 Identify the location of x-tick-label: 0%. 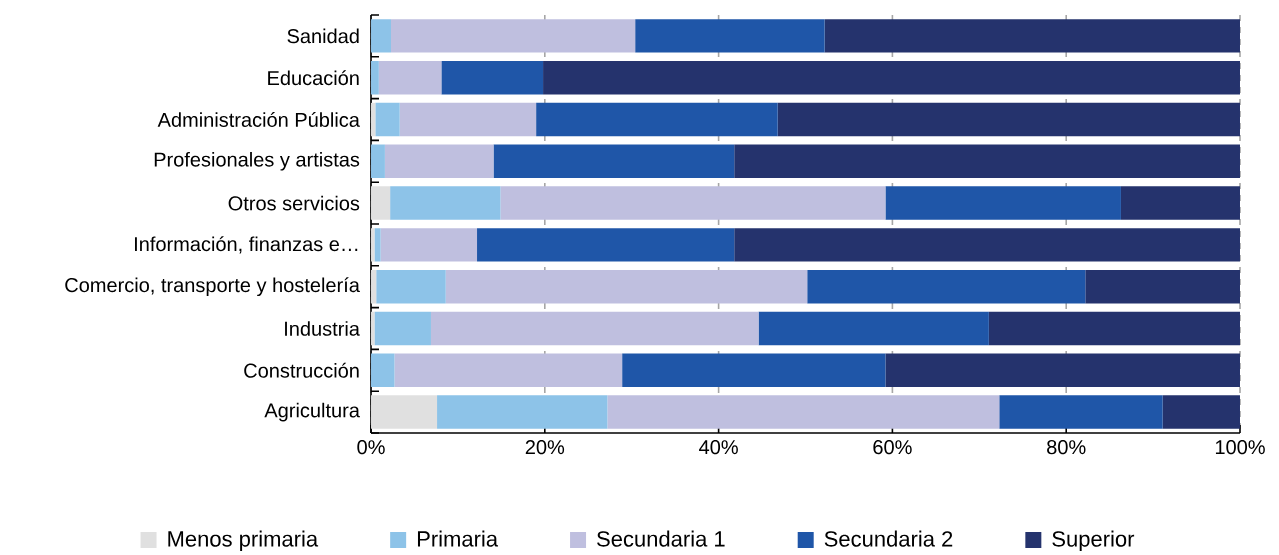
(371, 447).